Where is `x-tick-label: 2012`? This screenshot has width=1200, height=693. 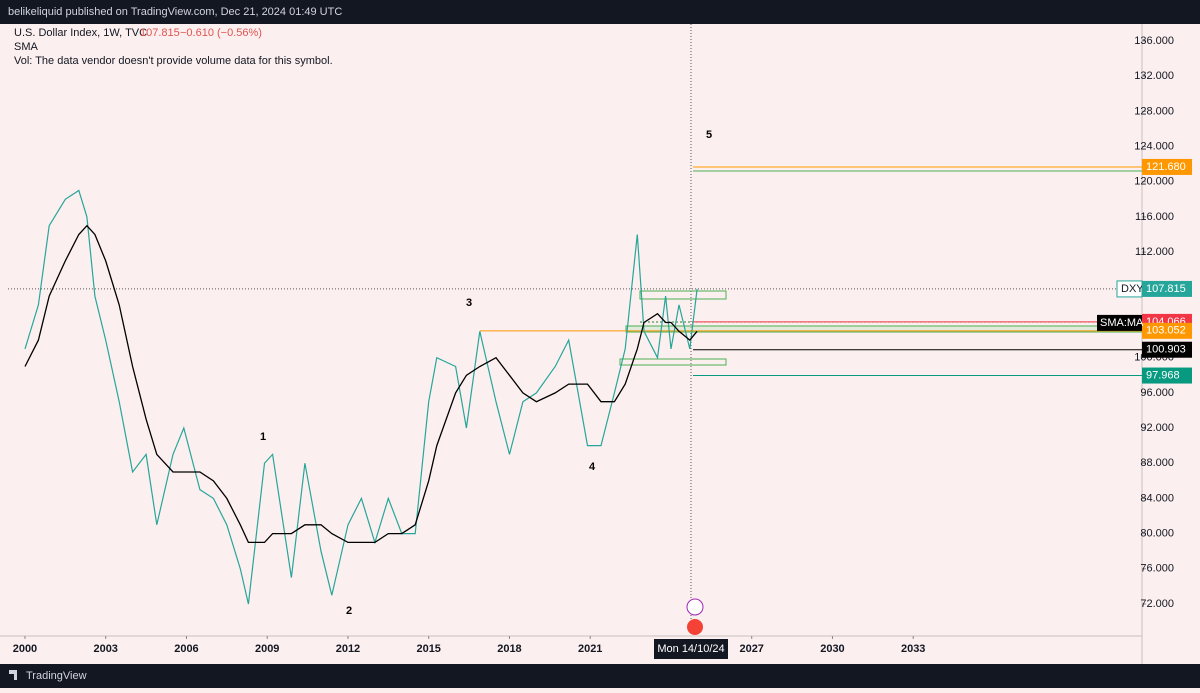 x-tick-label: 2012 is located at coordinates (348, 649).